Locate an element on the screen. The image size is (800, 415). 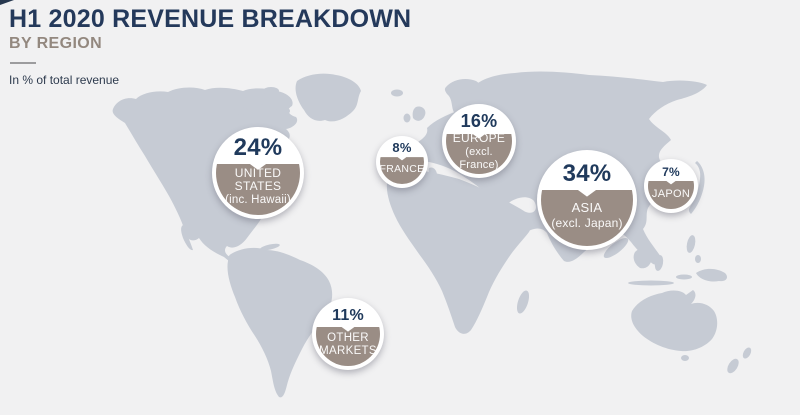
baja-california is located at coordinates (187, 238).